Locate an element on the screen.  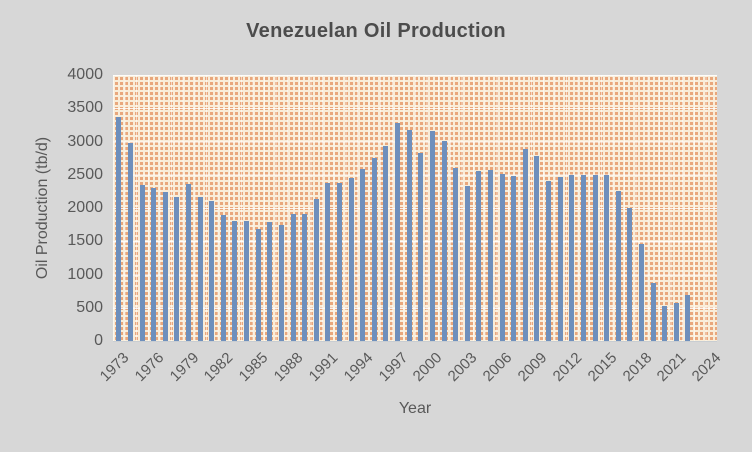
x-tick-label: 1994 is located at coordinates (358, 367).